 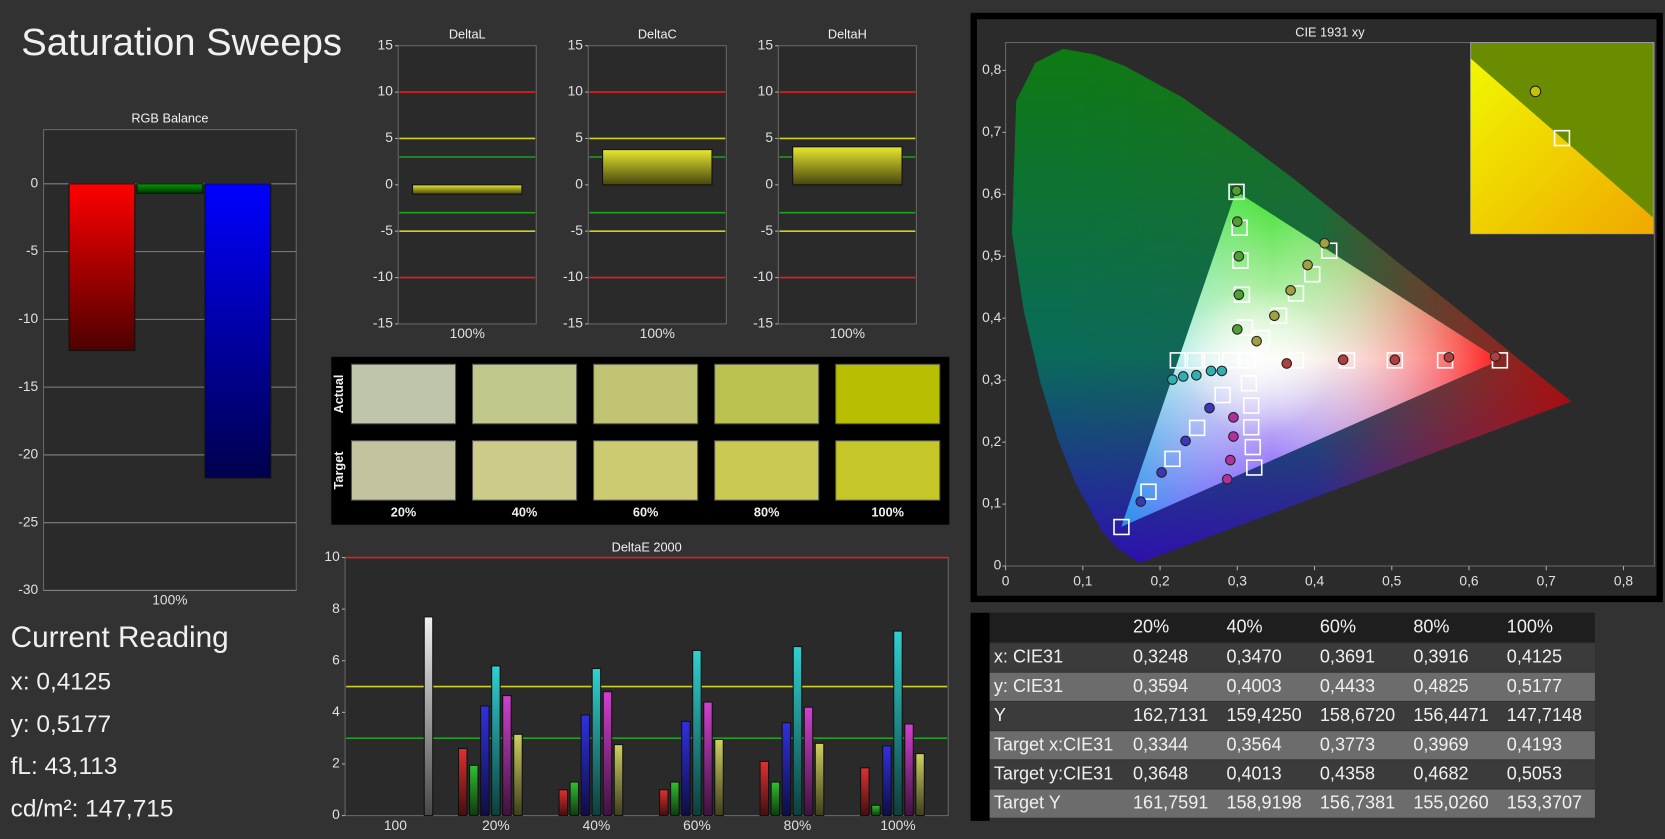 What do you see at coordinates (1440, 744) in the screenshot?
I see `table-cell: 0,3969` at bounding box center [1440, 744].